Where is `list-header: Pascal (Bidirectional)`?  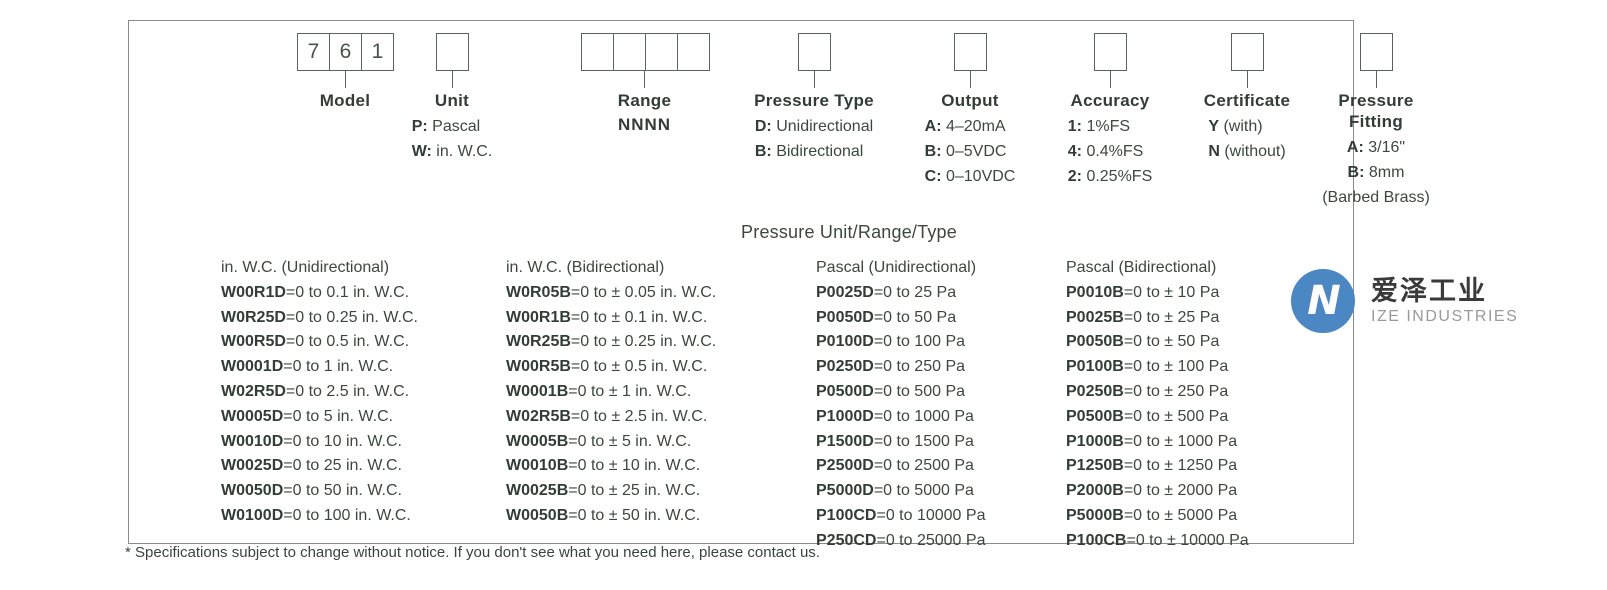 list-header: Pascal (Bidirectional) is located at coordinates (1141, 267).